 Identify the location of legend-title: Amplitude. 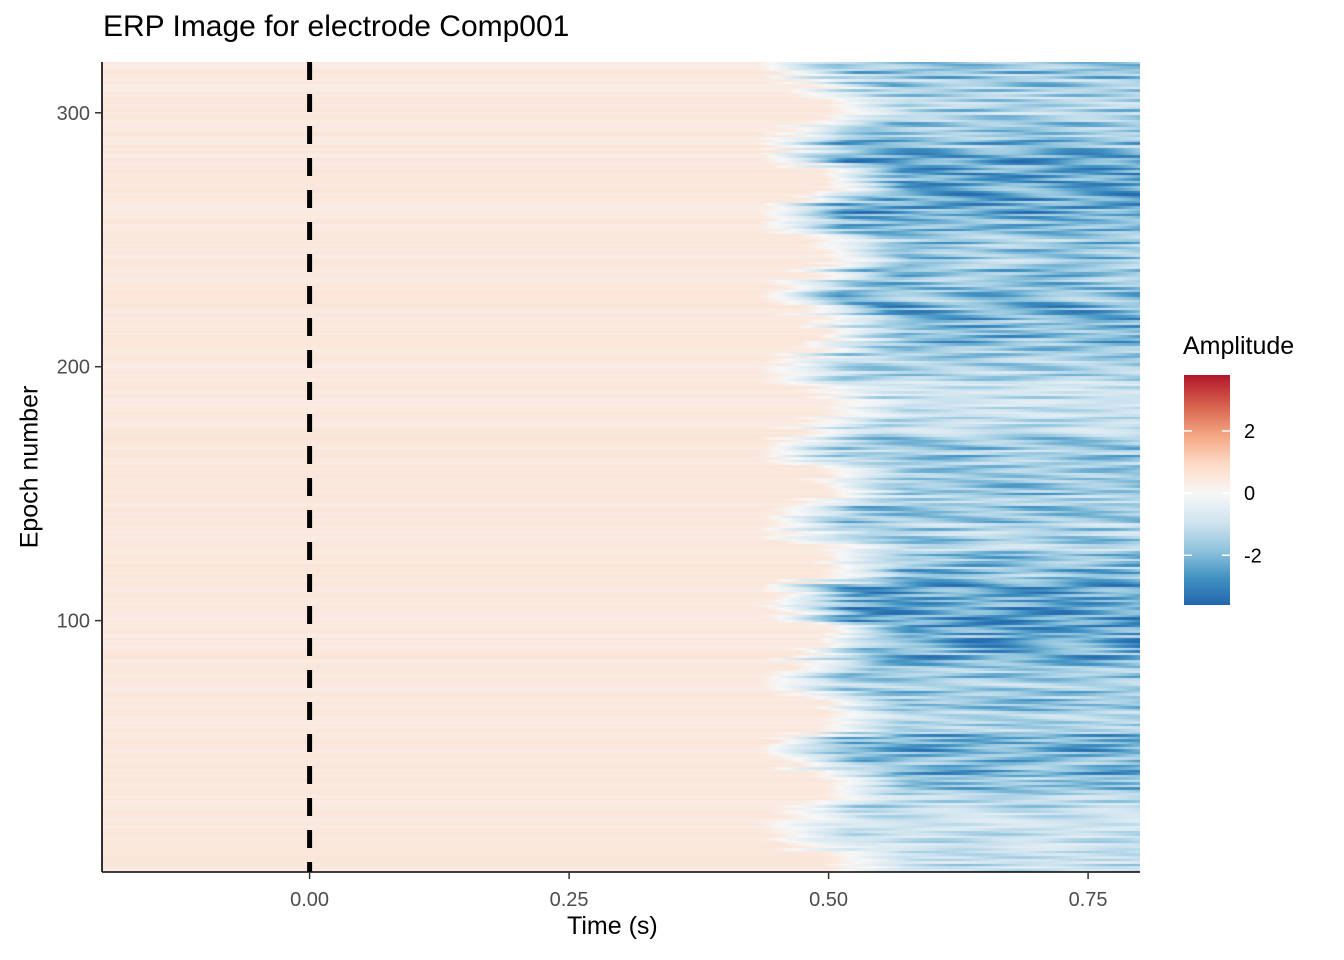
(1239, 346).